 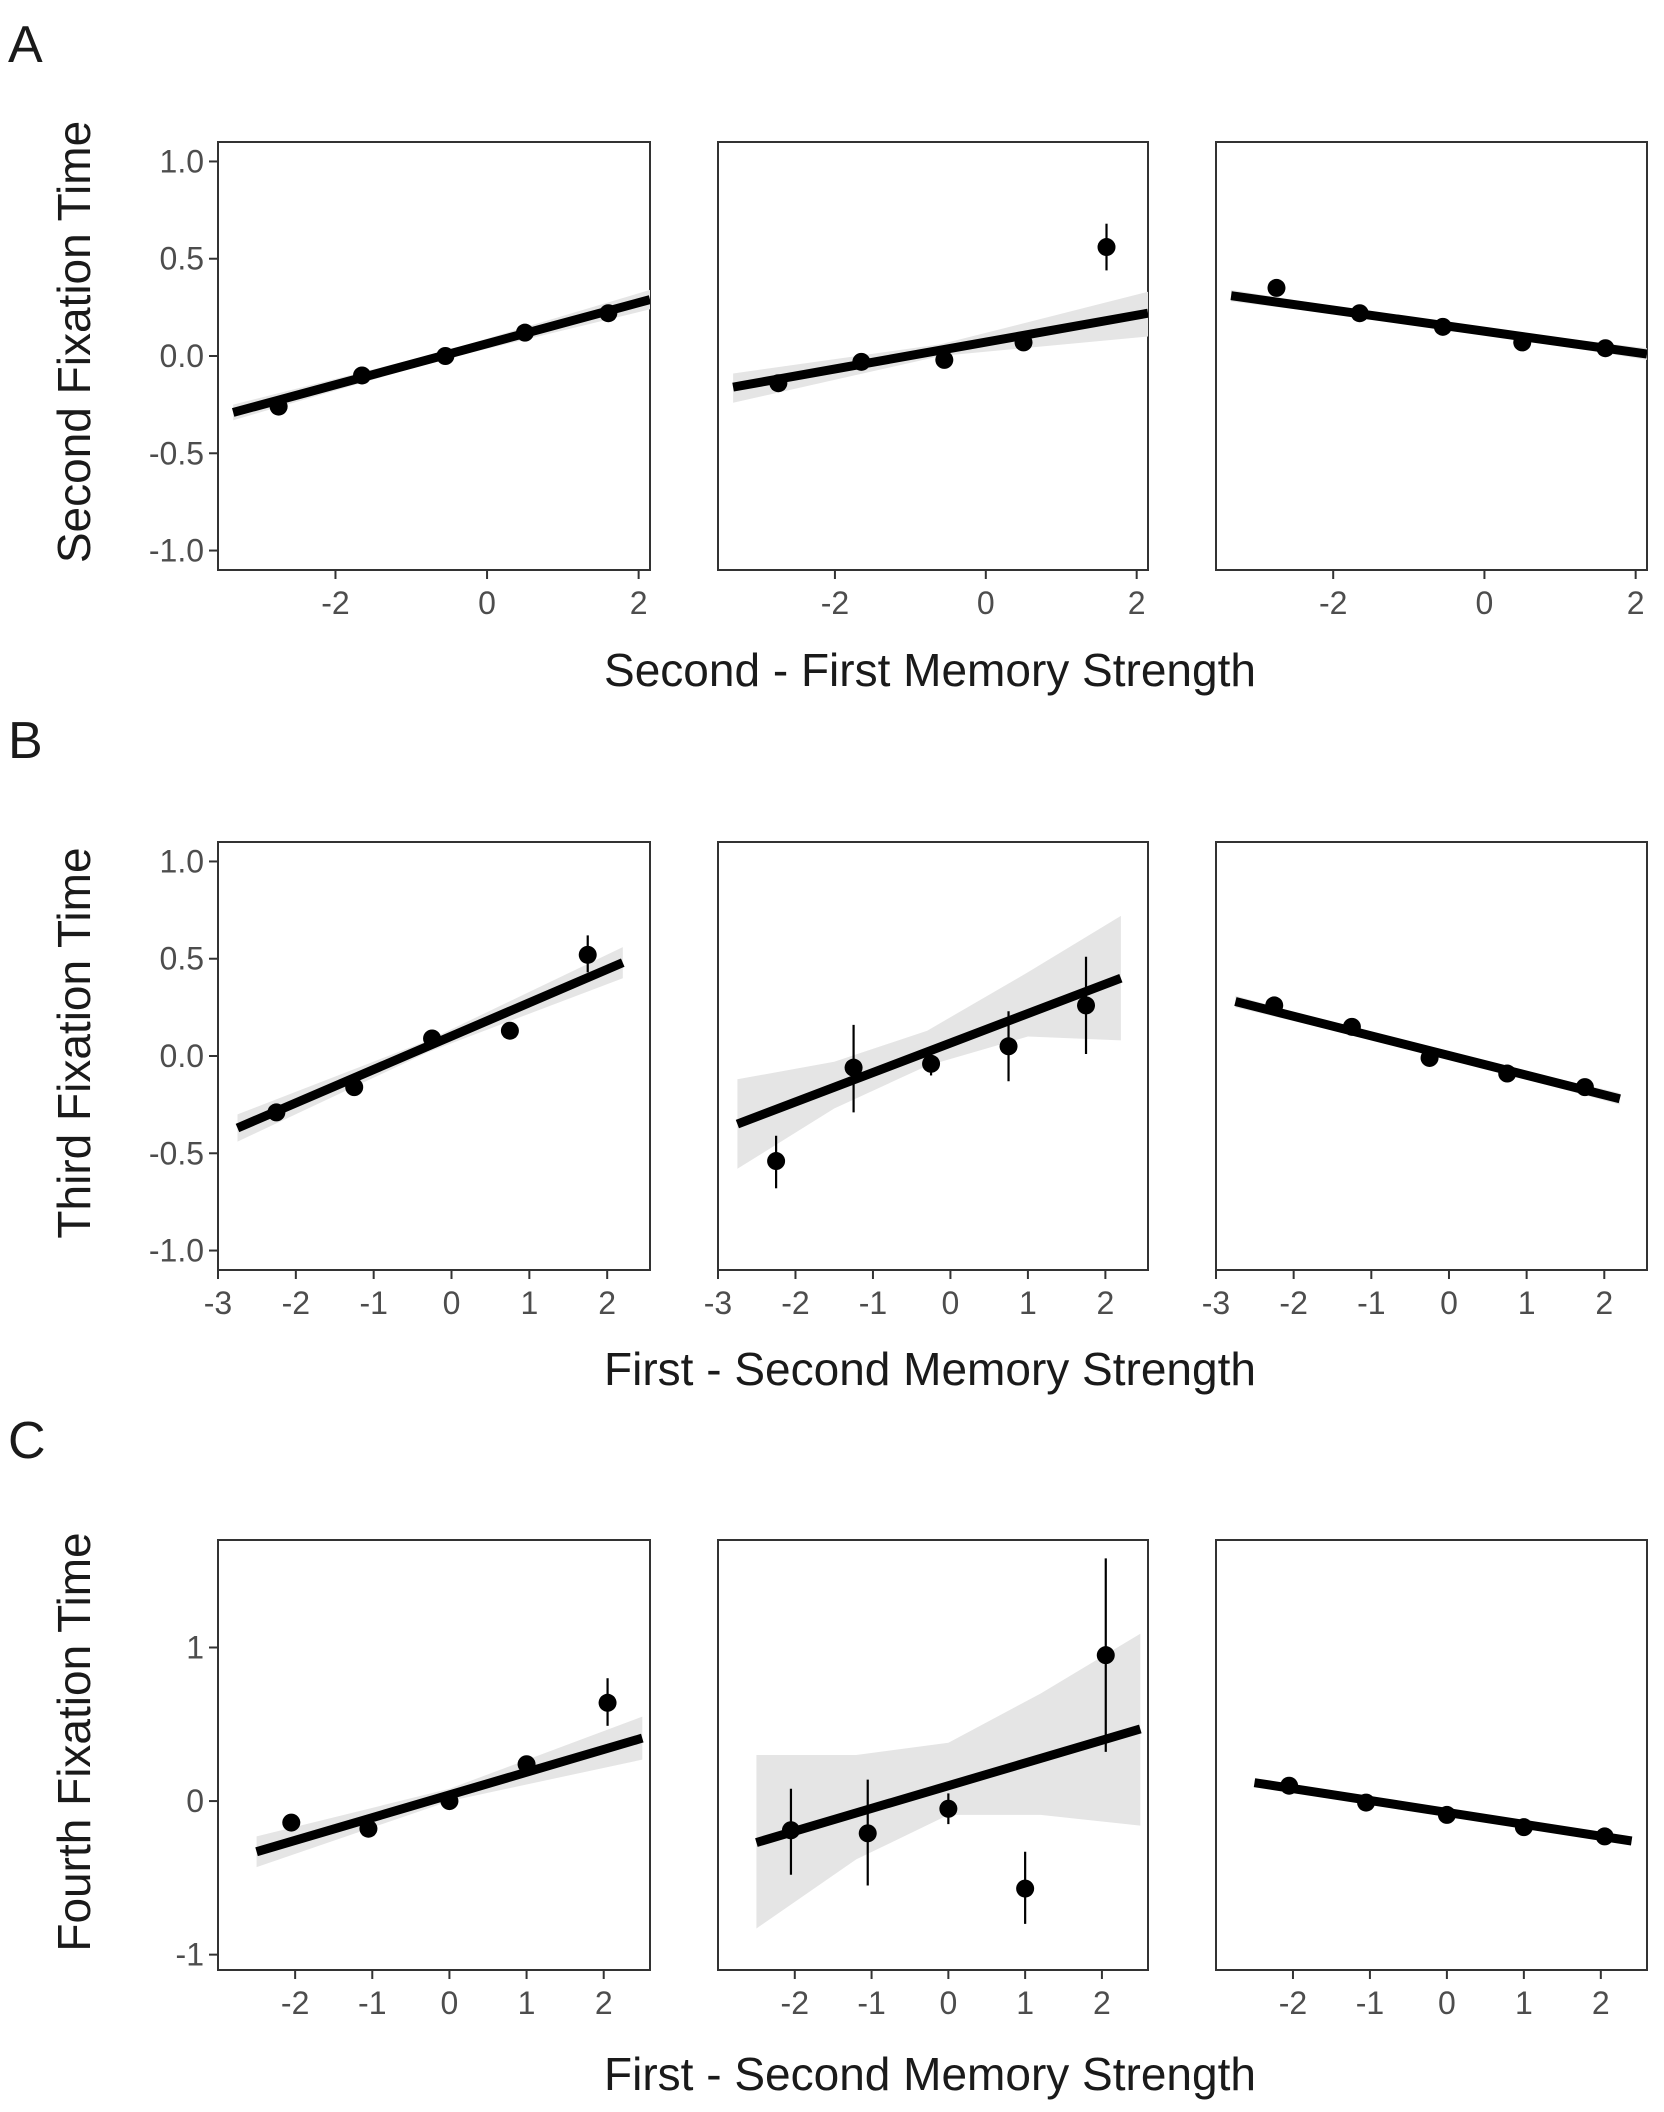 What do you see at coordinates (25, 741) in the screenshot?
I see `panel-letter-b: B` at bounding box center [25, 741].